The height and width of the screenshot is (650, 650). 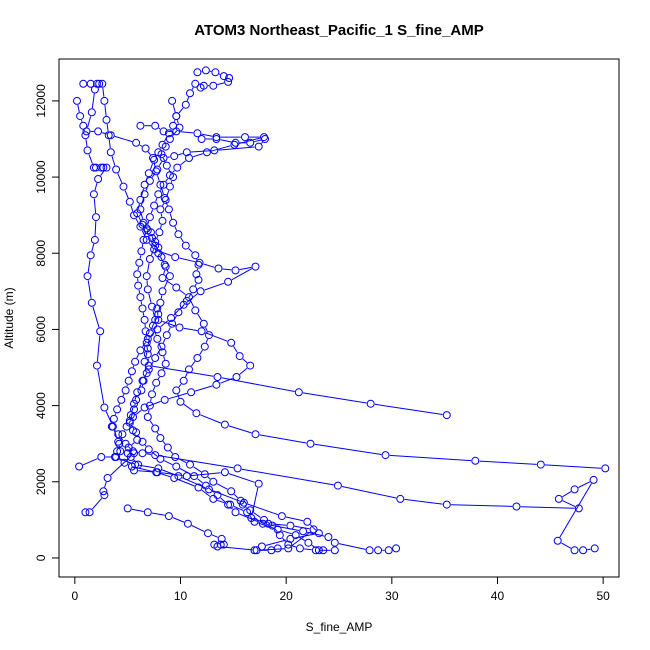 I want to click on y-axis-label: Altitude (m), so click(x=9, y=317).